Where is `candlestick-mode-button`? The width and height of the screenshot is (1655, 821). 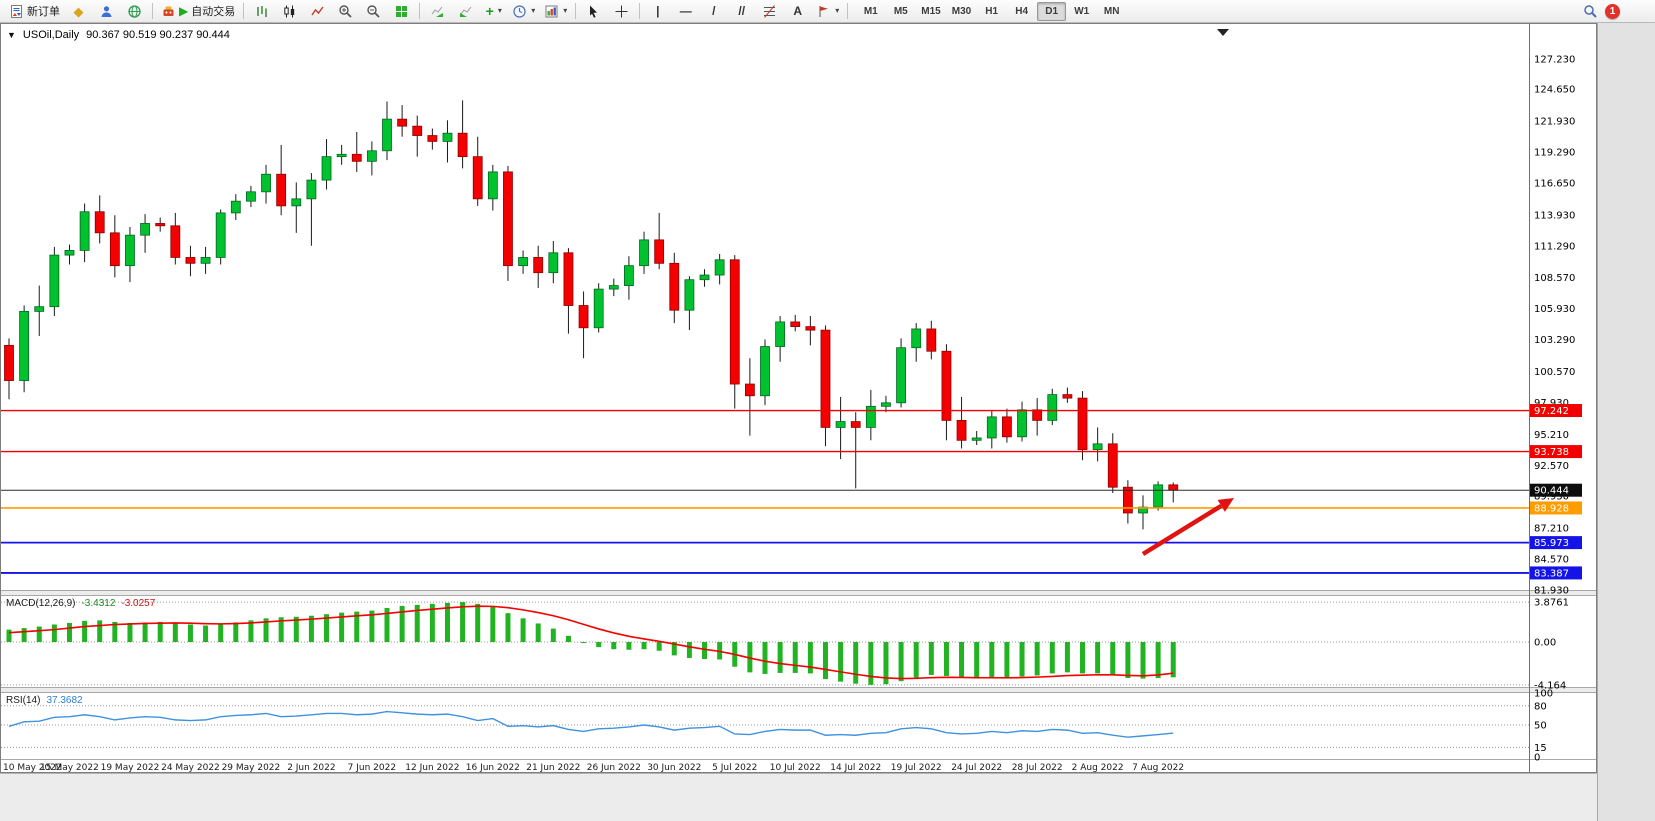 candlestick-mode-button is located at coordinates (289, 11).